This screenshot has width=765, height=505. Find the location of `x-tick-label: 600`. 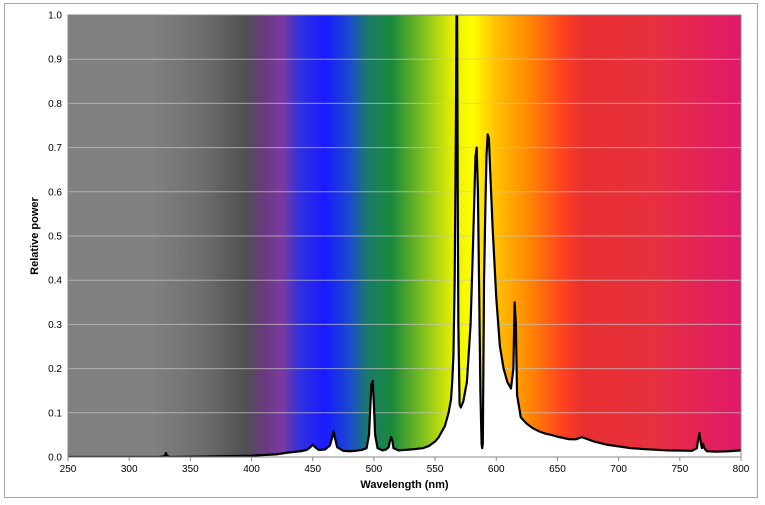

x-tick-label: 600 is located at coordinates (496, 469).